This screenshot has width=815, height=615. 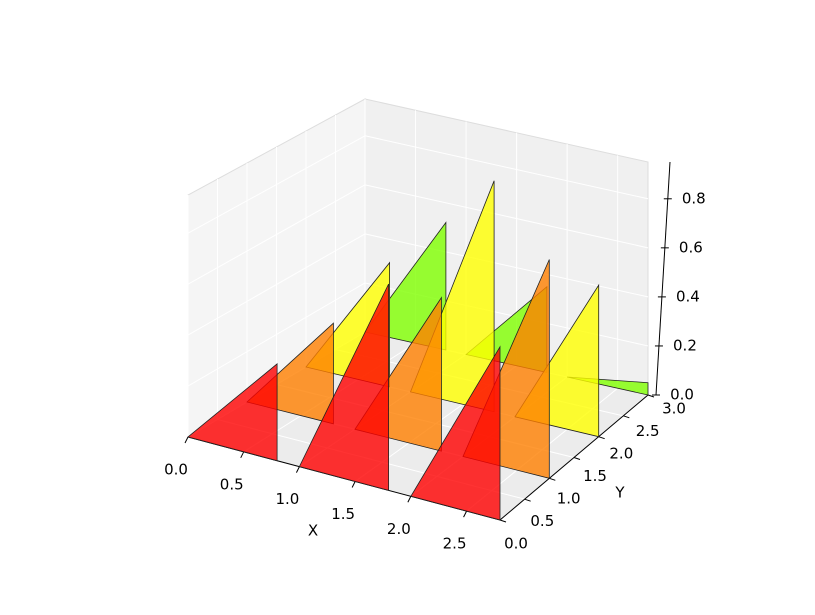 What do you see at coordinates (691, 247) in the screenshot?
I see `z-tick-label: 0.6` at bounding box center [691, 247].